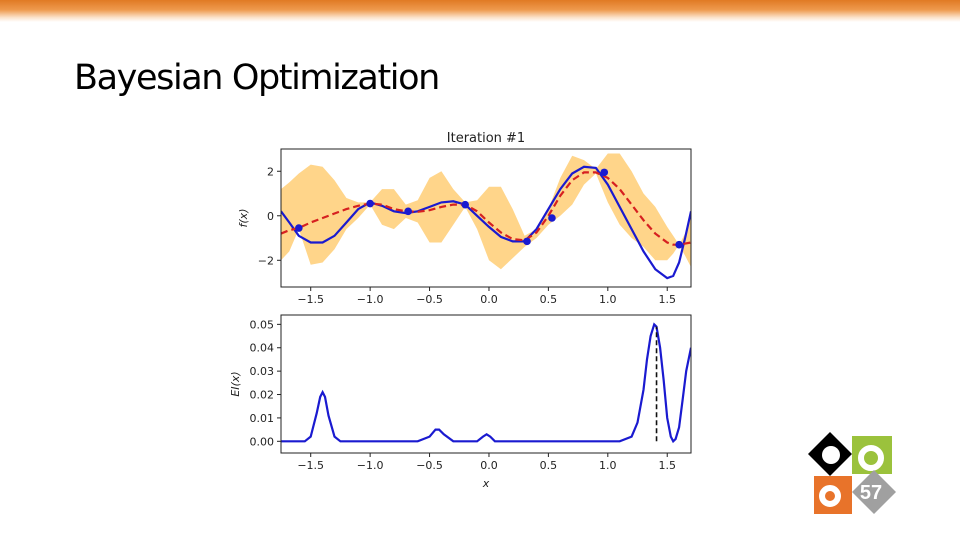  Describe the element at coordinates (235, 383) in the screenshot. I see `y-axis-label: EI(x)` at that location.